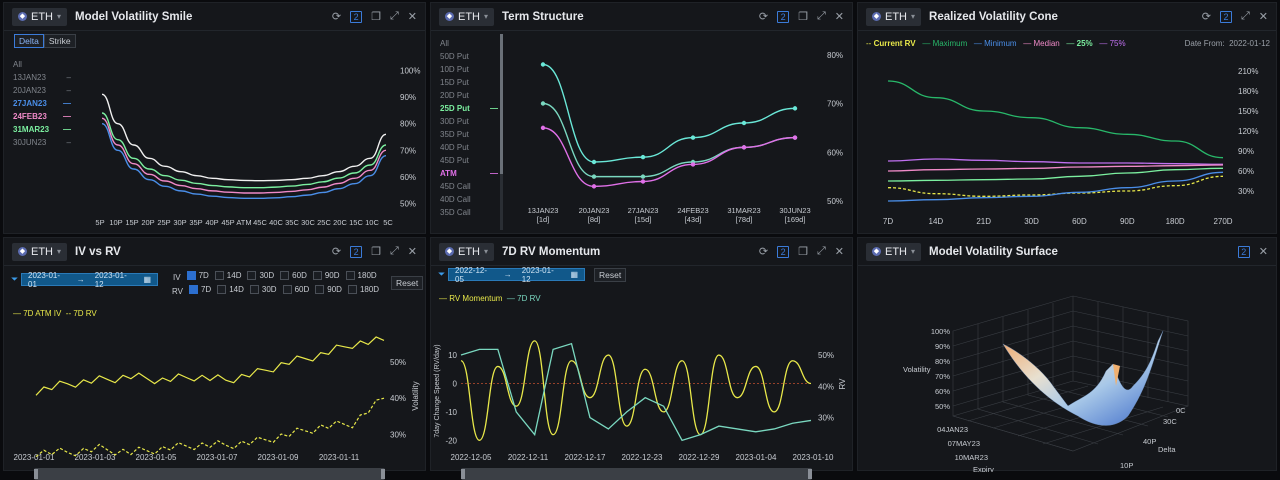 Image resolution: width=1280 pixels, height=480 pixels. Describe the element at coordinates (42, 103) in the screenshot. I see `series-item: 27JAN23—` at that location.